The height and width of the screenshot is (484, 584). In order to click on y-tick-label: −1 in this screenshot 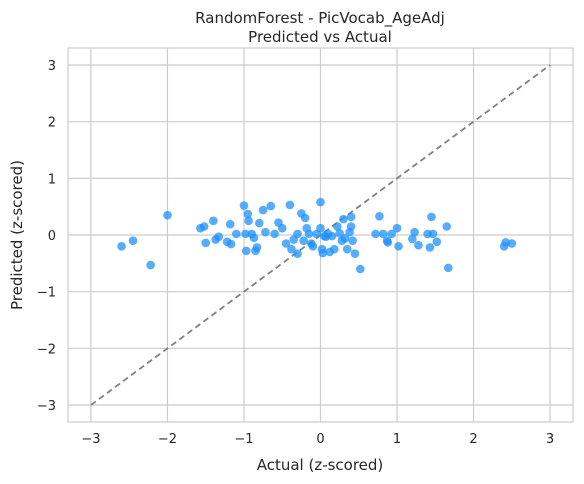, I will do `click(46, 293)`.